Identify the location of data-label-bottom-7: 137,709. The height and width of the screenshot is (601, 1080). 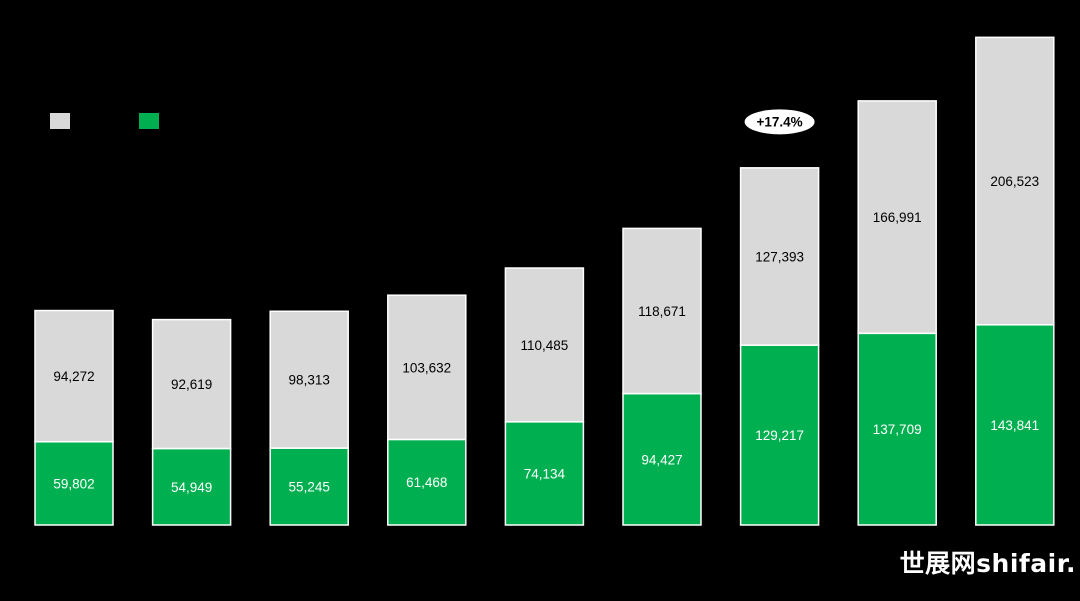
(897, 429).